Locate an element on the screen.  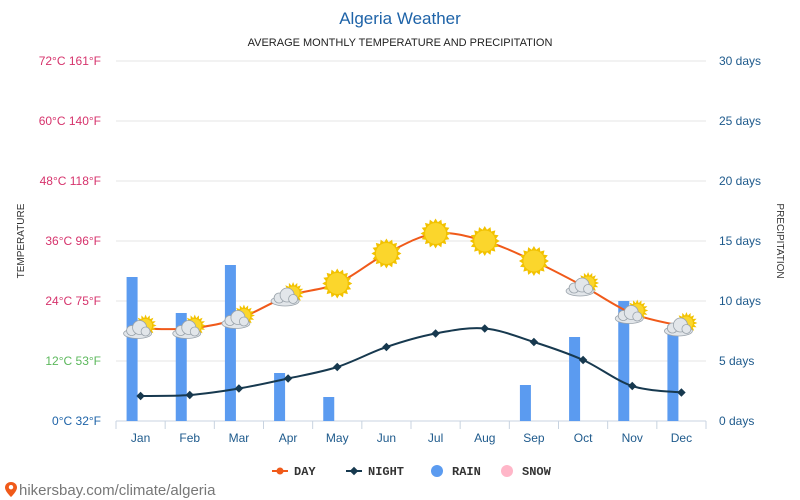
legend-item-day: DAY is located at coordinates (294, 472).